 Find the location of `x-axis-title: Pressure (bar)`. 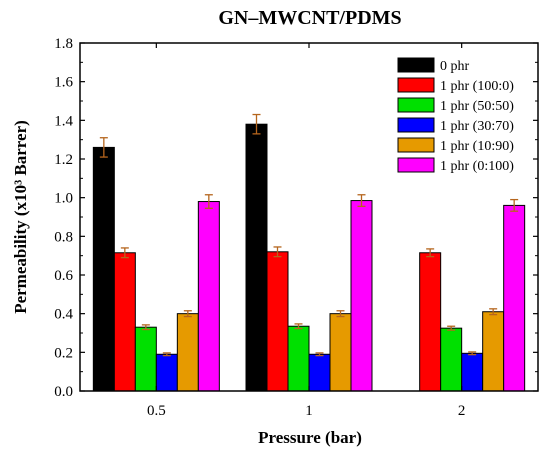

x-axis-title: Pressure (bar) is located at coordinates (310, 437).